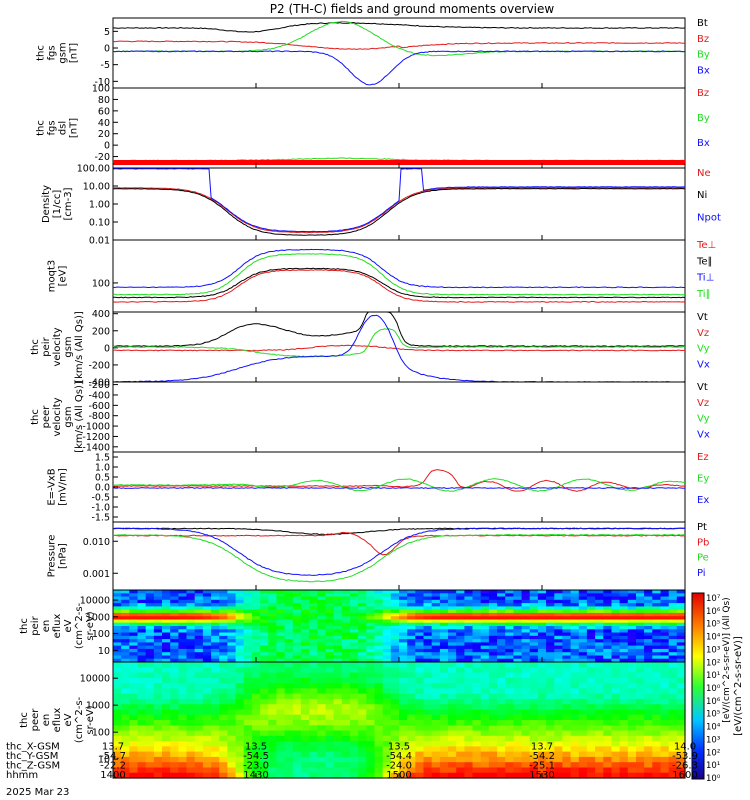 The width and height of the screenshot is (750, 800). What do you see at coordinates (90, 625) in the screenshot?
I see `axis-ylabel: sr-eV)` at bounding box center [90, 625].